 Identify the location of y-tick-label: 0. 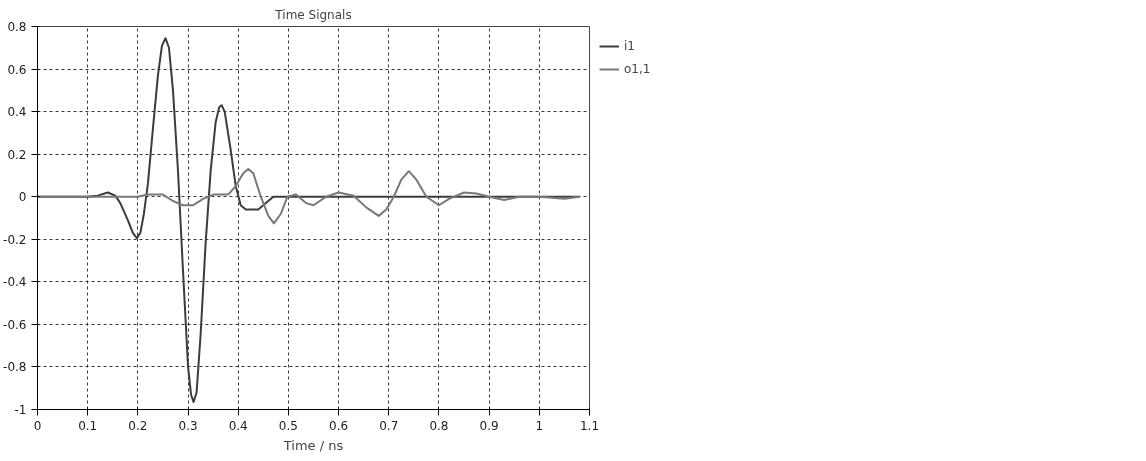
(22, 197).